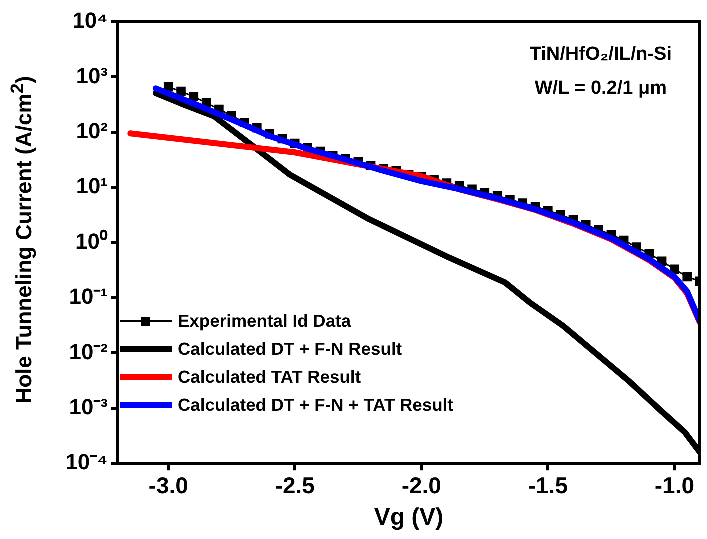 This screenshot has height=539, width=707. What do you see at coordinates (674, 485) in the screenshot?
I see `x-tick-label: -1.0` at bounding box center [674, 485].